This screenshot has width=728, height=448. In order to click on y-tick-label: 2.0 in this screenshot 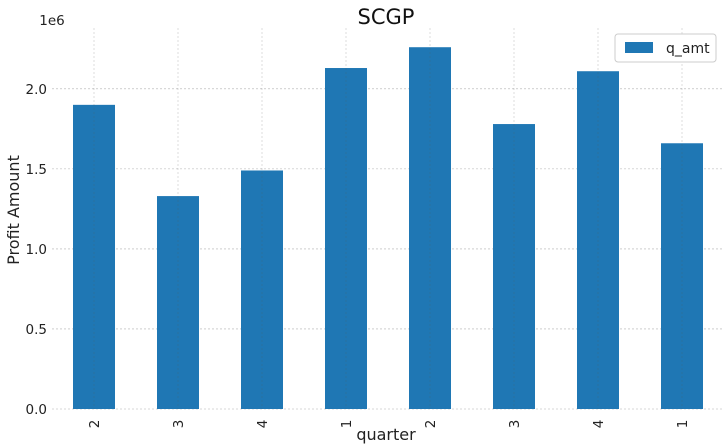, I will do `click(36, 90)`.